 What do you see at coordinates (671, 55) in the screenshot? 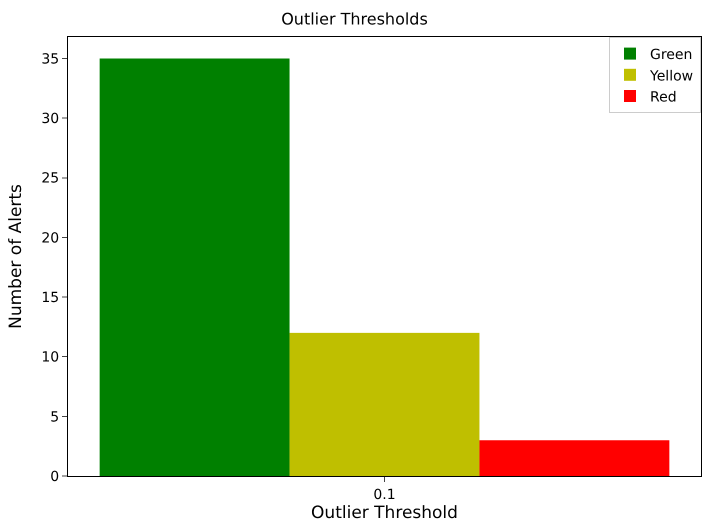
I see `legend-label: Green` at bounding box center [671, 55].